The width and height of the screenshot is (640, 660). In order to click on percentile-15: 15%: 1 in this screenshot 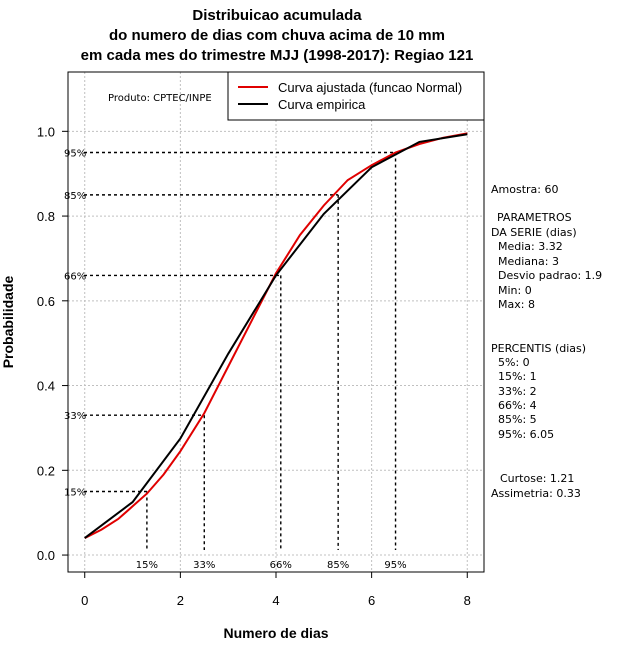, I will do `click(517, 376)`.